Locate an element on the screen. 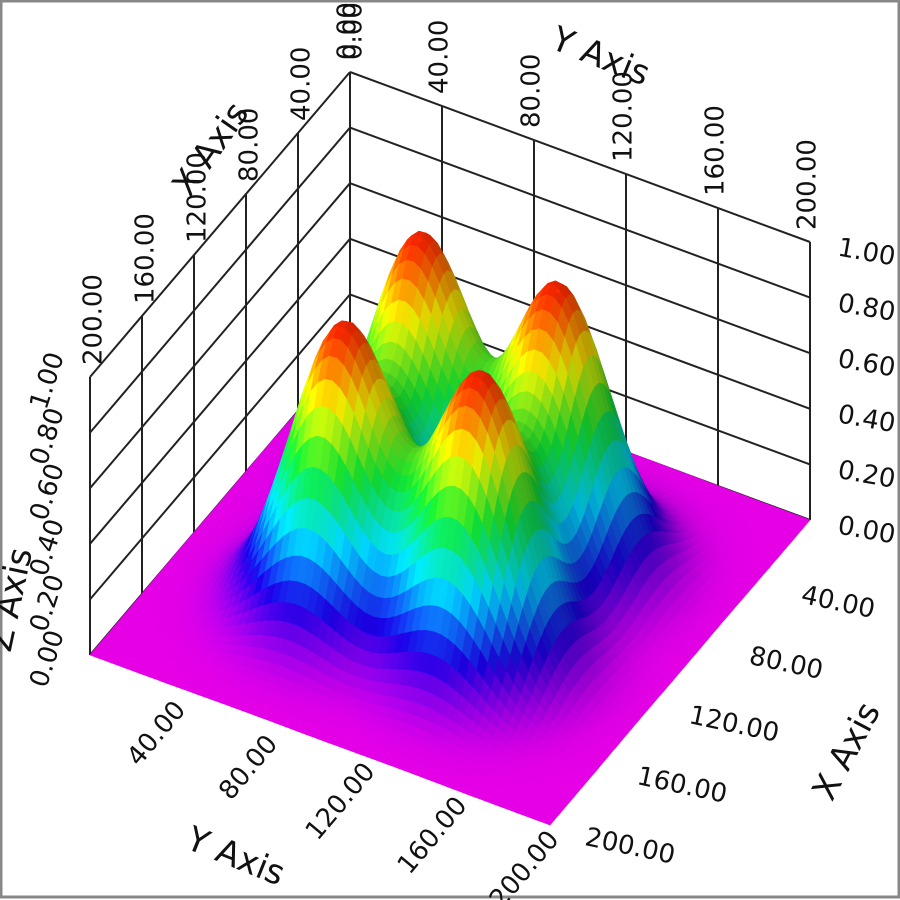 The image size is (900, 900). surface-patch is located at coordinates (548, 821).